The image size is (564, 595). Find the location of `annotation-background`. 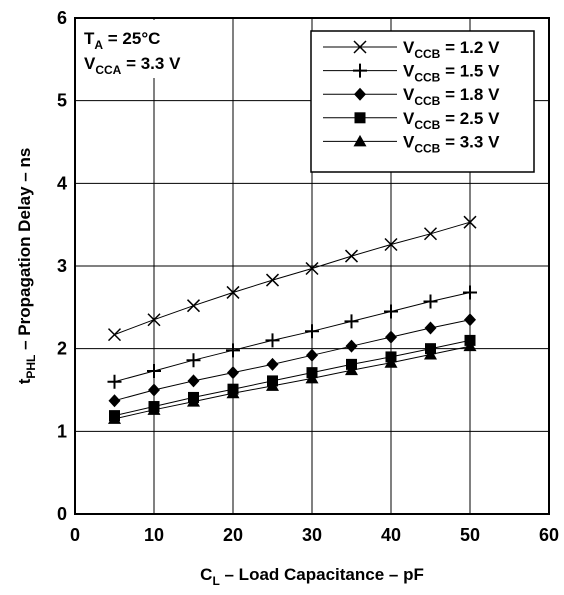

annotation-background is located at coordinates (152, 49).